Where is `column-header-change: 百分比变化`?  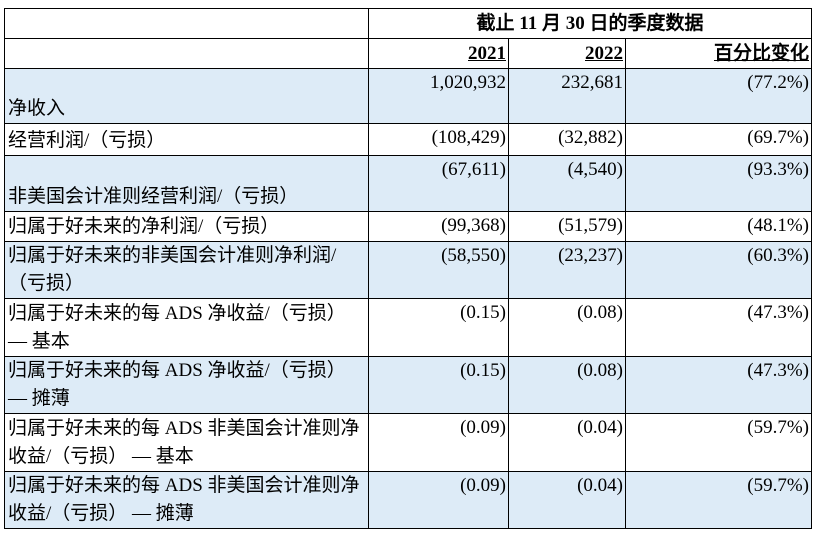
column-header-change: 百分比变化 is located at coordinates (718, 53).